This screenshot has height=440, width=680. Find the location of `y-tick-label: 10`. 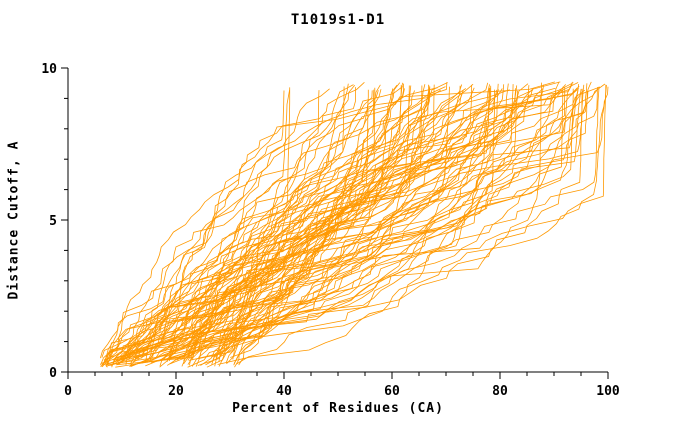

y-tick-label: 10 is located at coordinates (49, 69).